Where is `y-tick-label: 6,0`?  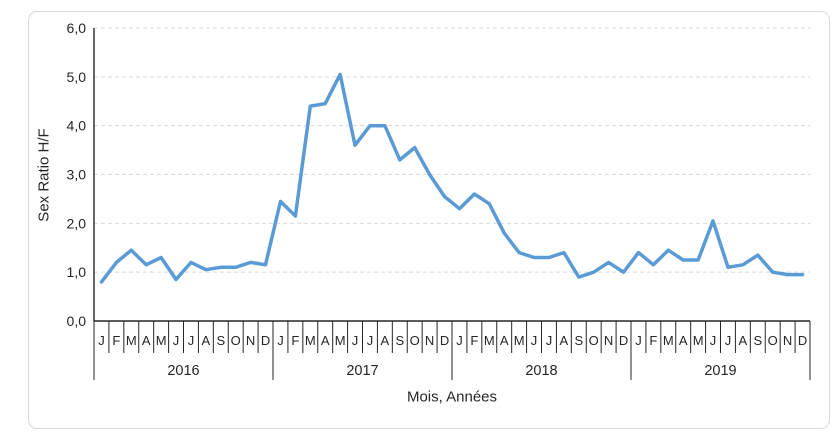 y-tick-label: 6,0 is located at coordinates (77, 28).